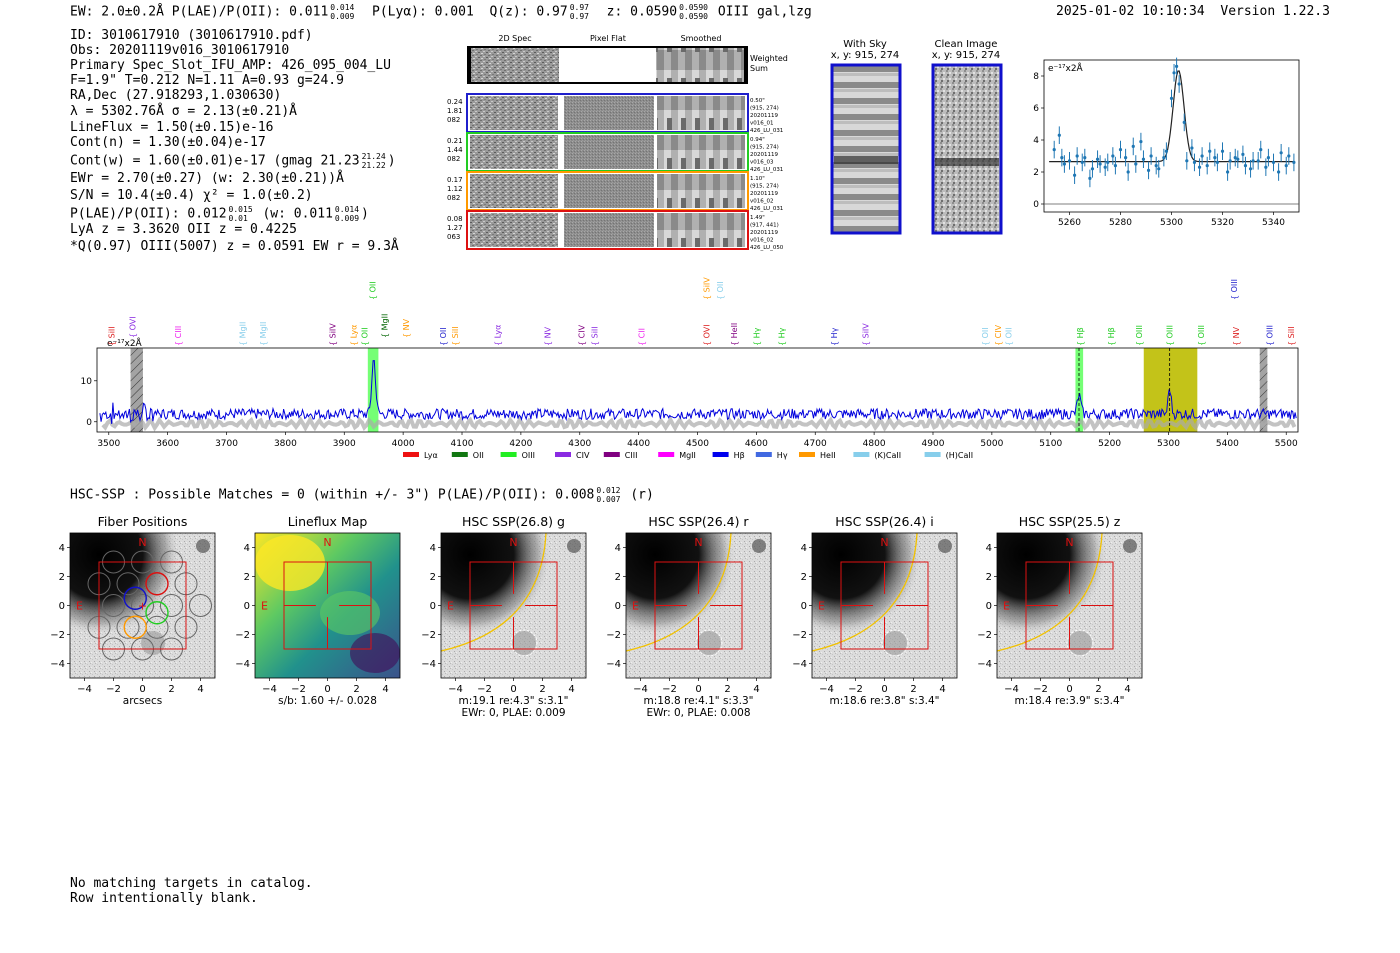 This screenshot has width=1400, height=953. I want to click on spectrum-line-label: { SiII, so click(455, 336).